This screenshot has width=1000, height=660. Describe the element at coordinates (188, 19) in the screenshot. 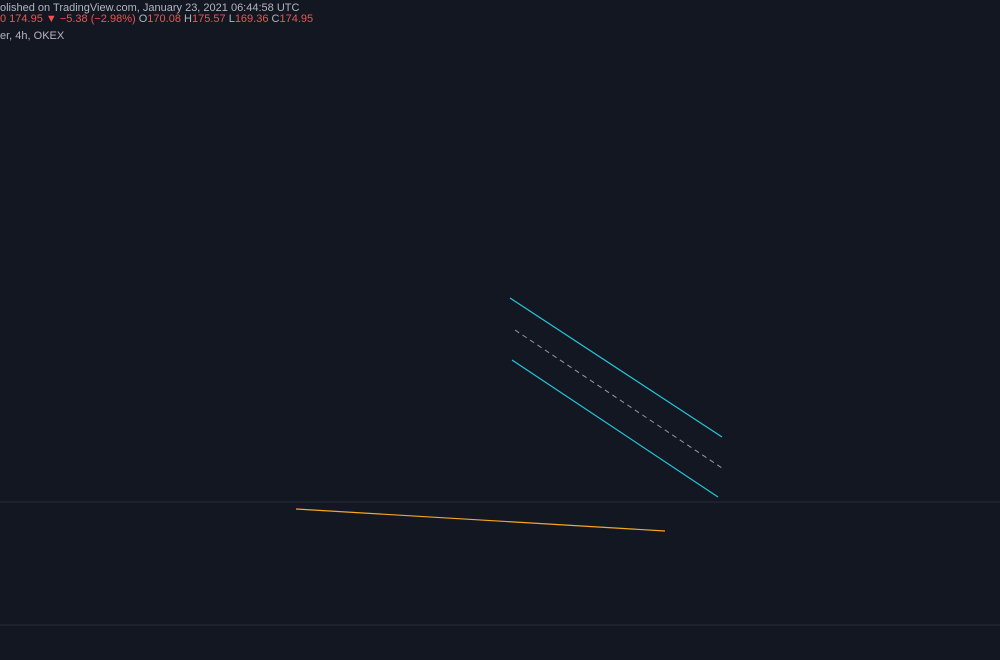

I see `h-label: H` at that location.